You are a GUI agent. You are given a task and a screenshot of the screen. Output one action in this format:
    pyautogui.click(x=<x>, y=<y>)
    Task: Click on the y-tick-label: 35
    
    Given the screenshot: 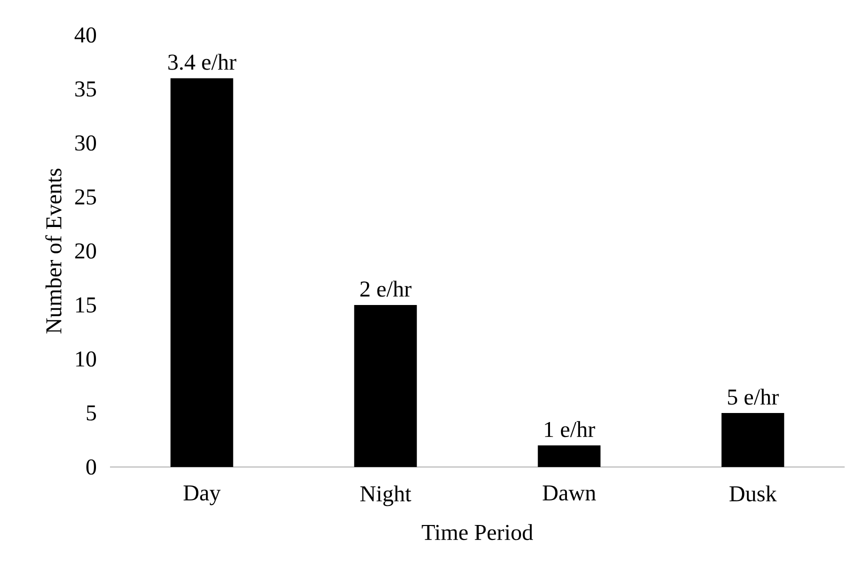 What is the action you would take?
    pyautogui.click(x=85, y=89)
    